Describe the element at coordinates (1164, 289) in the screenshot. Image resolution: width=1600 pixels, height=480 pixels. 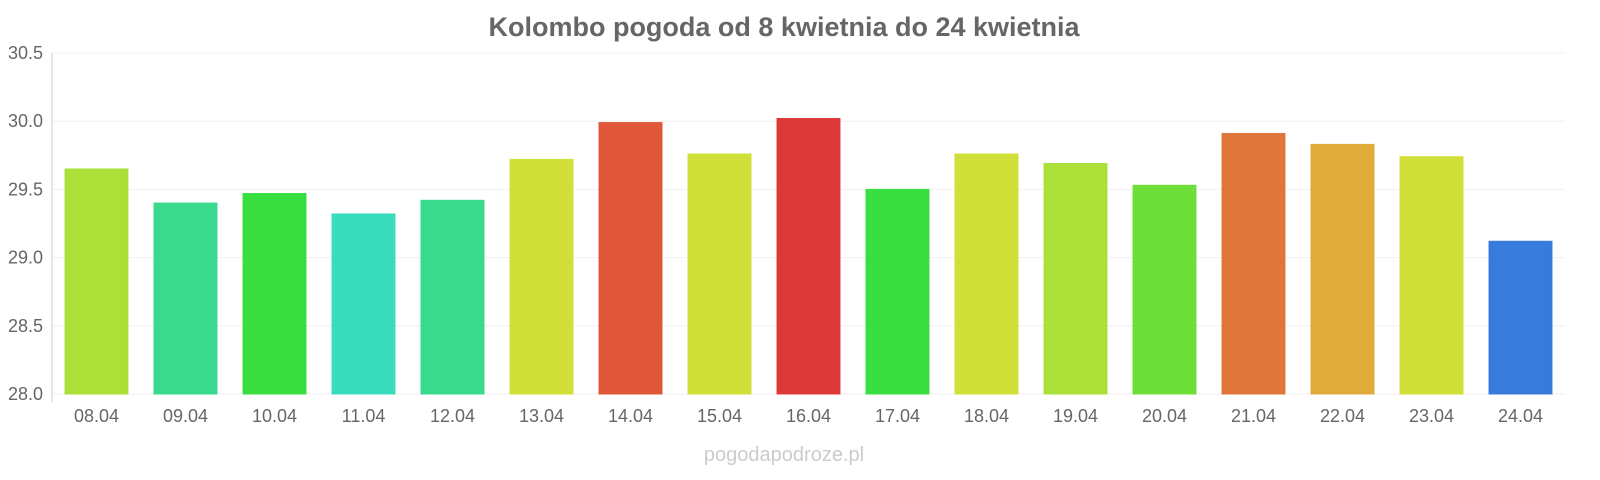
I see `bar-20.04` at that location.